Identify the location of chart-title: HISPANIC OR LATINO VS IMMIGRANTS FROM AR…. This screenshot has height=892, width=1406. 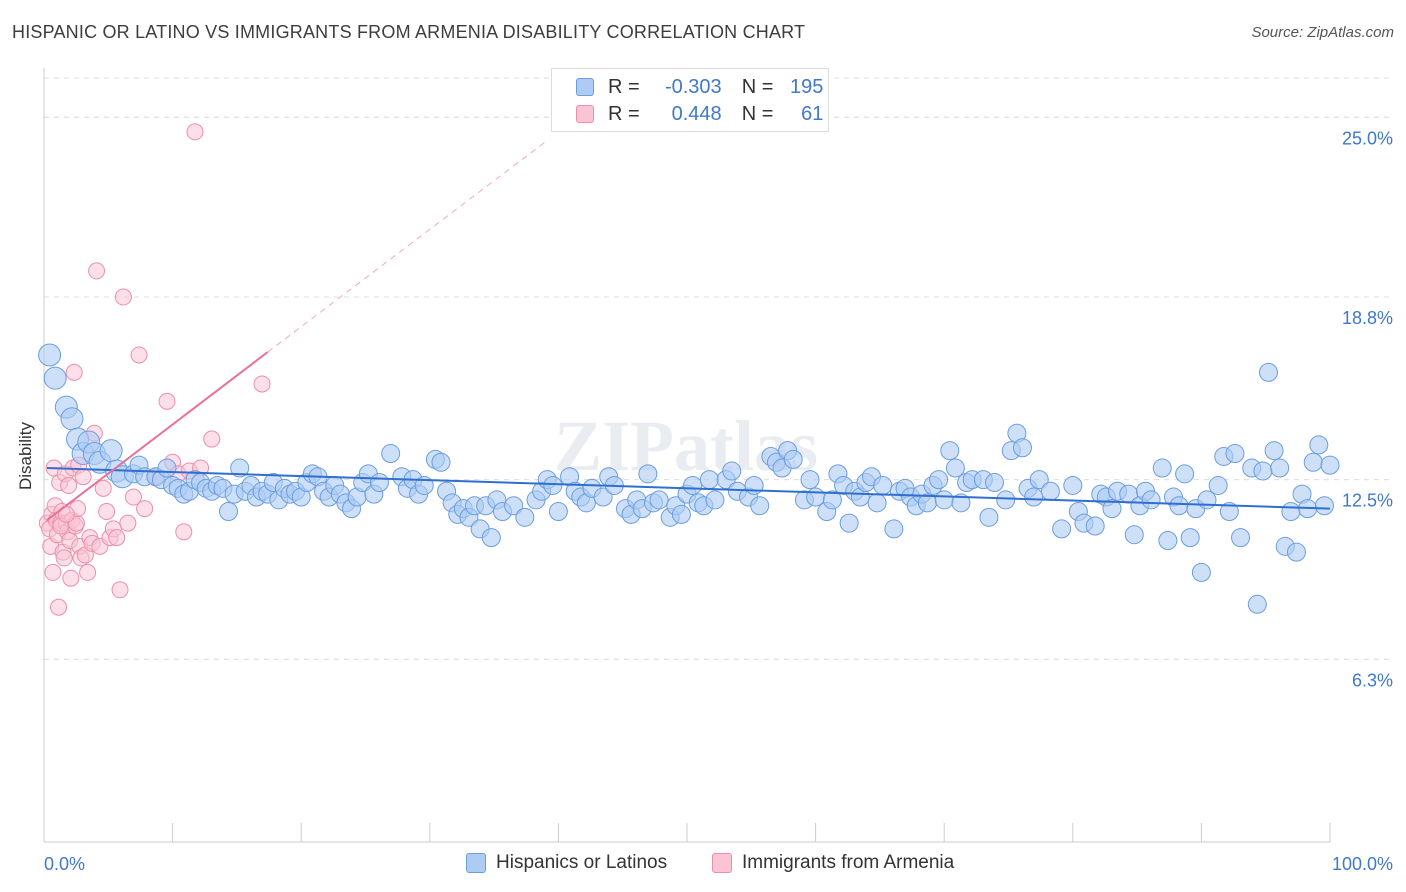
(409, 32).